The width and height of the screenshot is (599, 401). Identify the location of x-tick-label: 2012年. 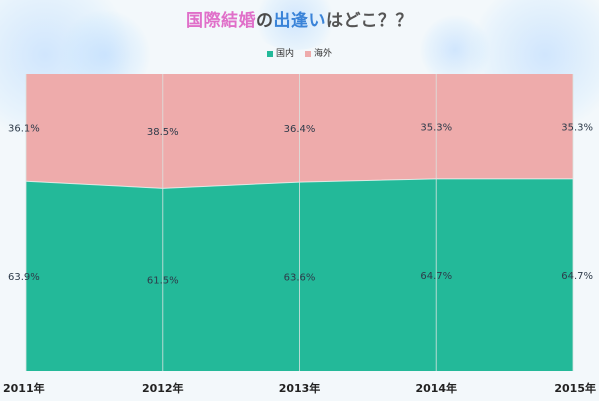
(163, 388).